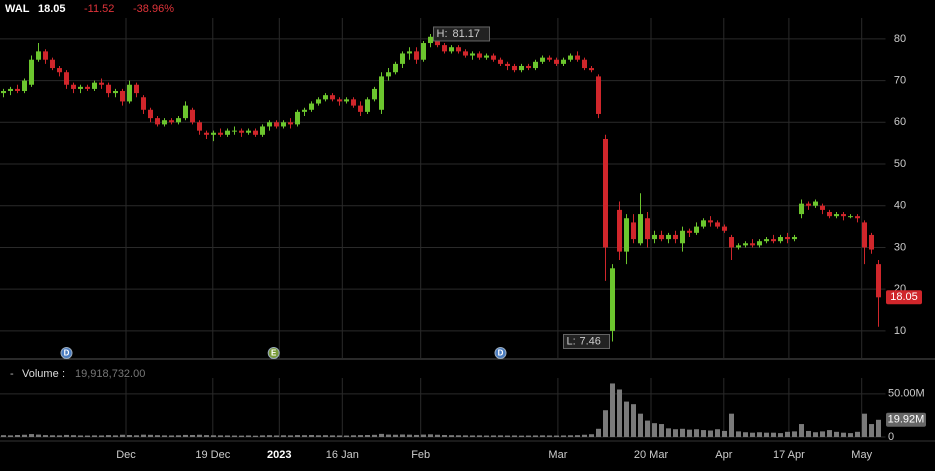 The image size is (935, 471). I want to click on high-prefix: H:, so click(442, 34).